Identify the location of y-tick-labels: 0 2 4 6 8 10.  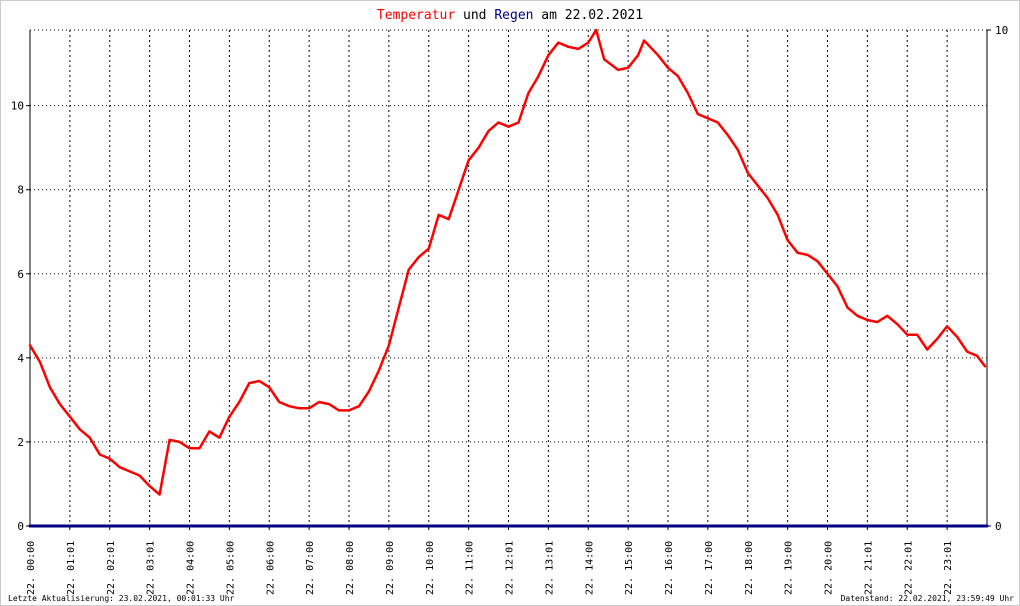
(18, 316).